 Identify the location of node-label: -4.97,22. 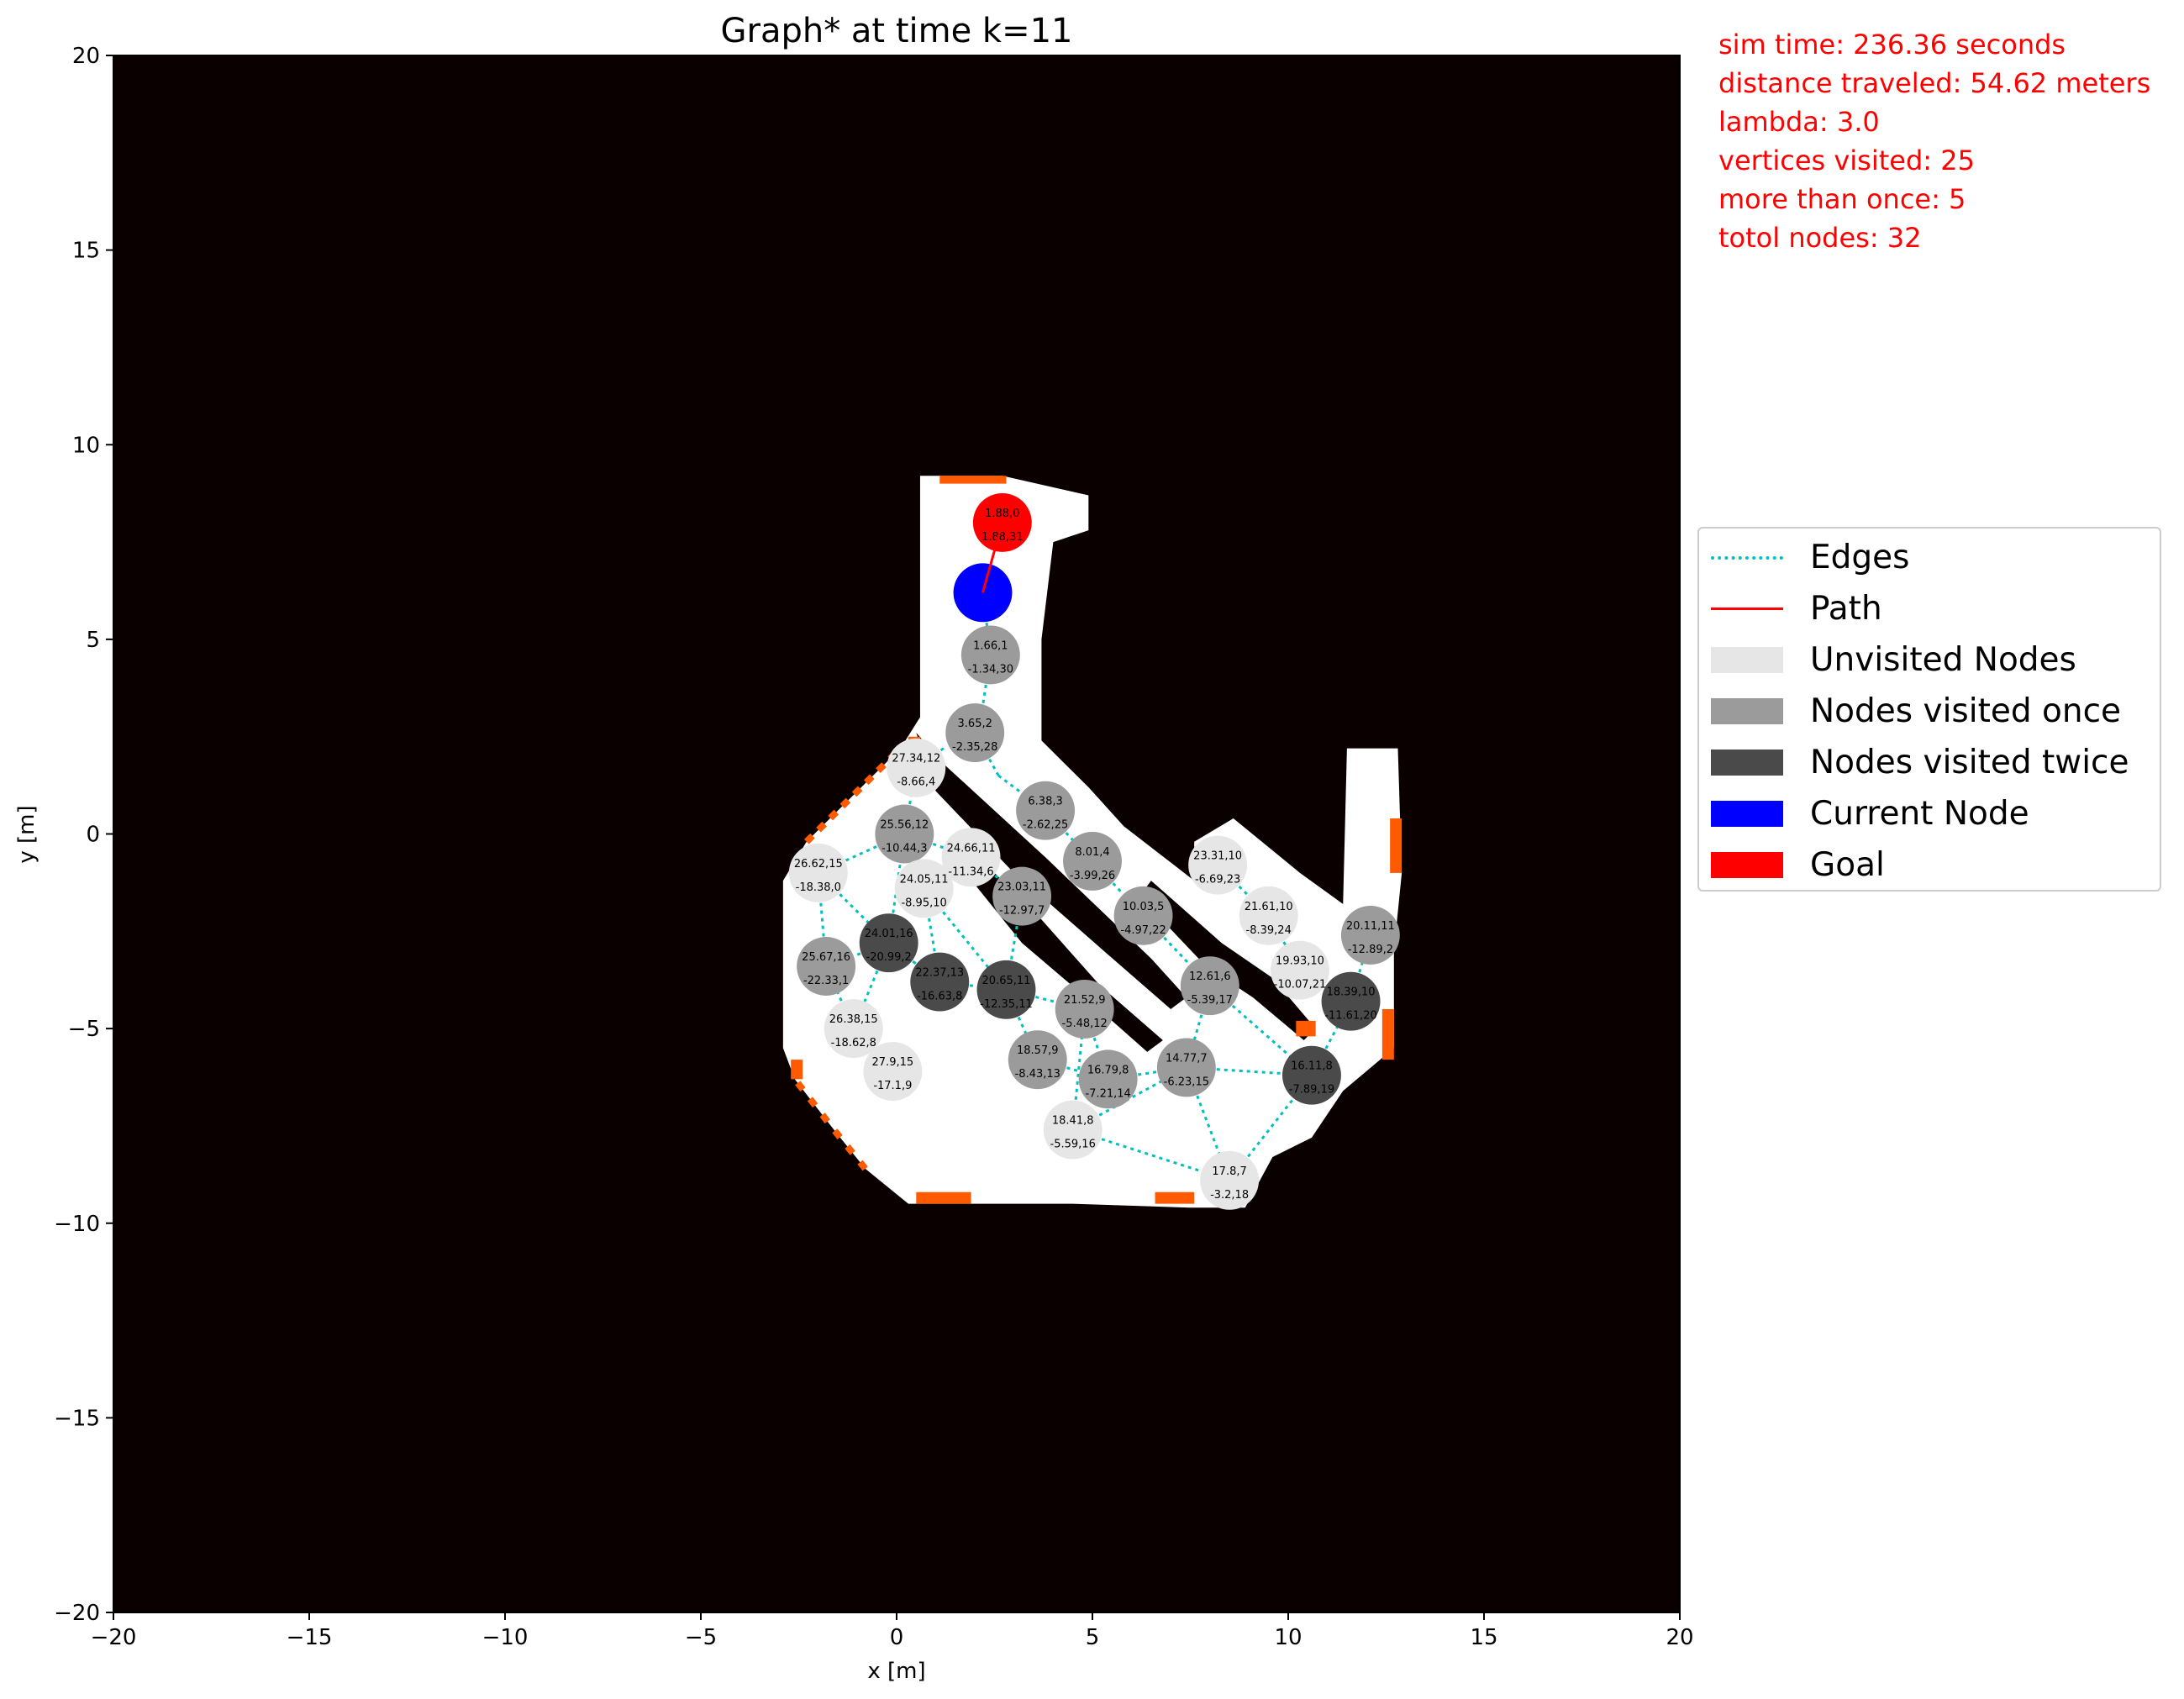
(1143, 930).